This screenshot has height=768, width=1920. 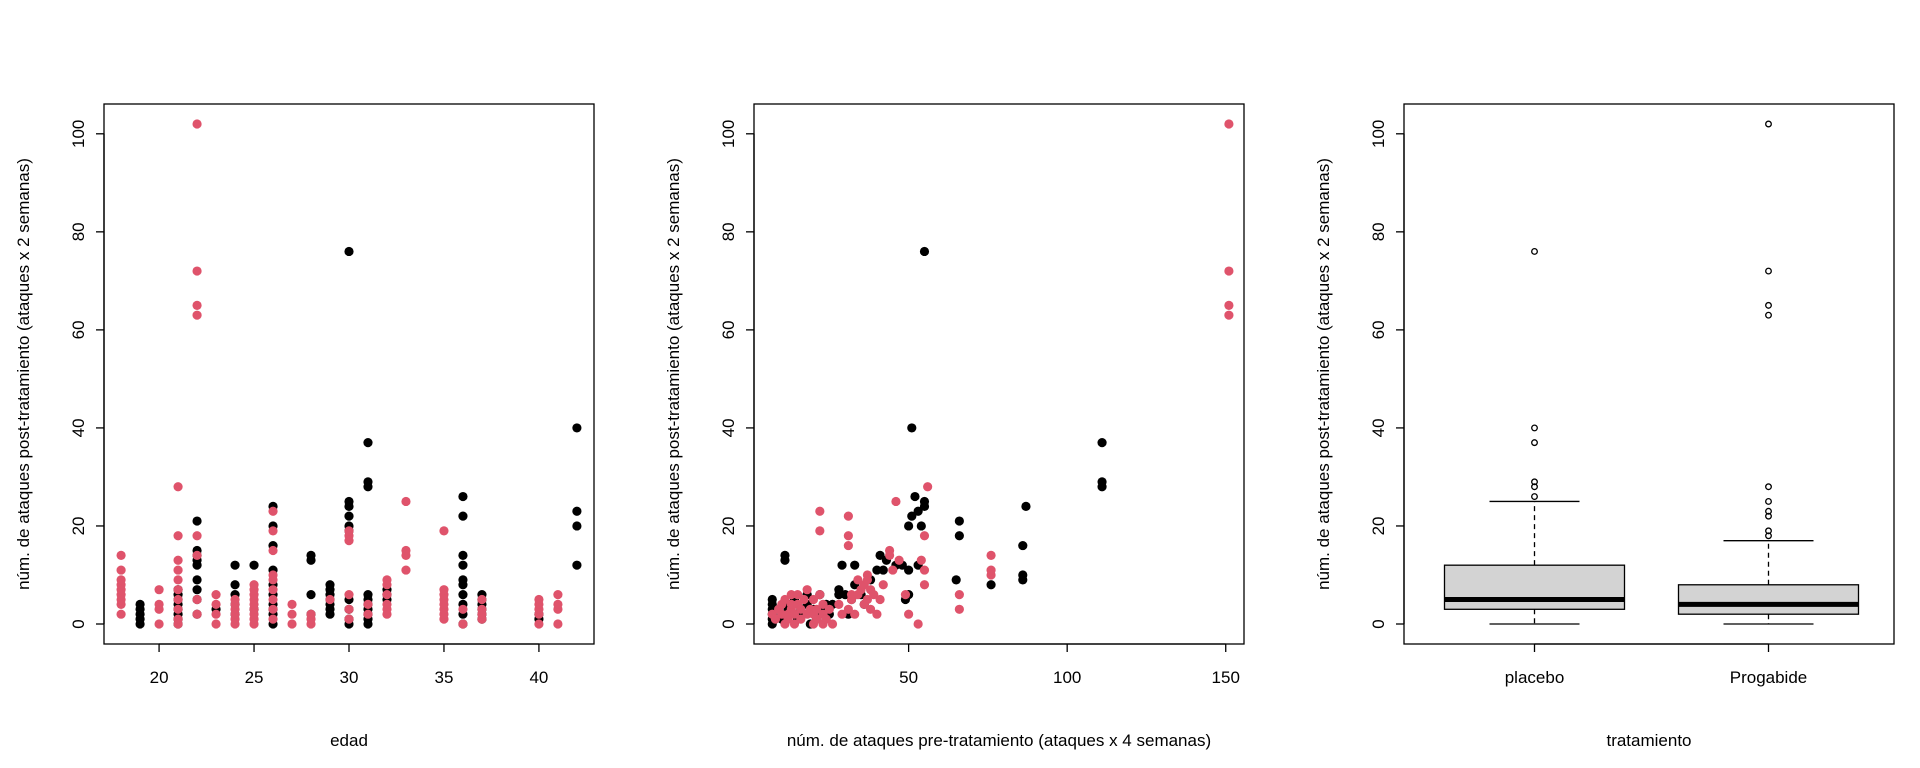 What do you see at coordinates (349, 740) in the screenshot?
I see `x-axis-label: edad` at bounding box center [349, 740].